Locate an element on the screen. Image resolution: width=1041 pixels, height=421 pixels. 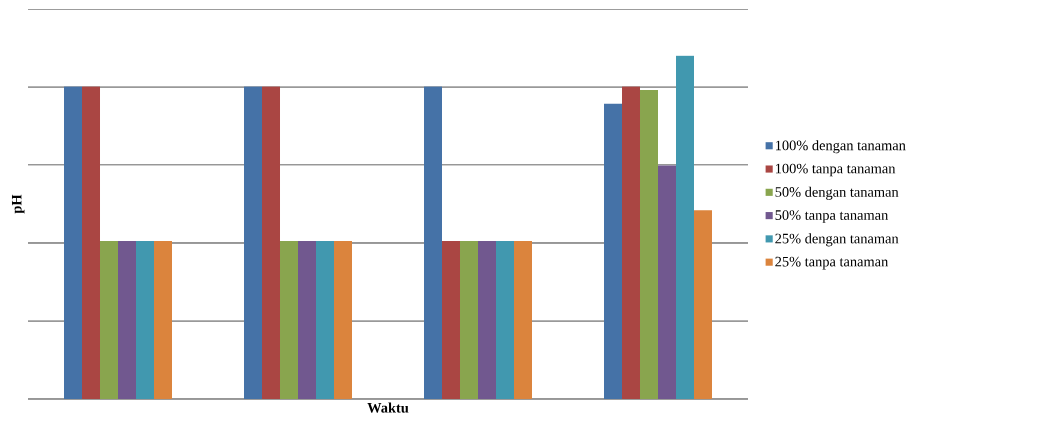
legend-label: 100% tanpa tanaman is located at coordinates (835, 170).